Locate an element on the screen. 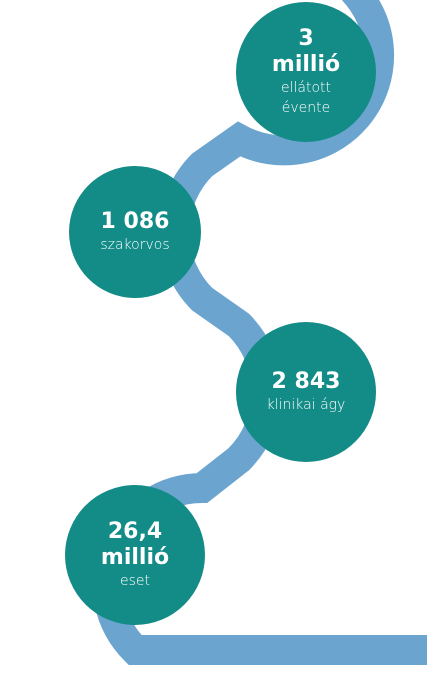  stat-label: ellátott is located at coordinates (306, 88).